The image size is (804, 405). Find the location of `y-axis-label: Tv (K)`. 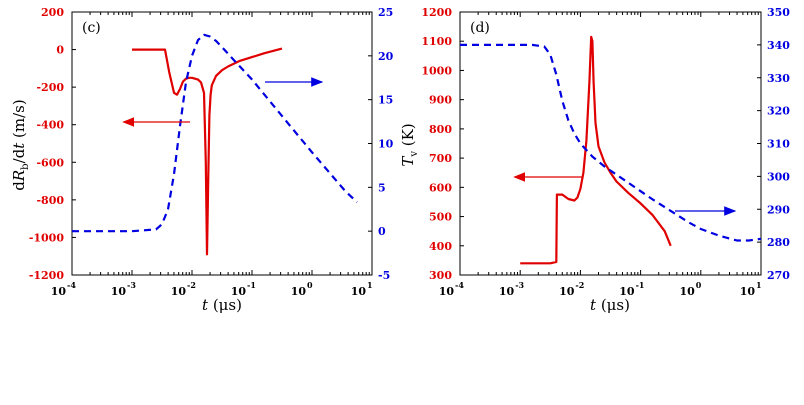

y-axis-label: Tv (K) is located at coordinates (409, 144).